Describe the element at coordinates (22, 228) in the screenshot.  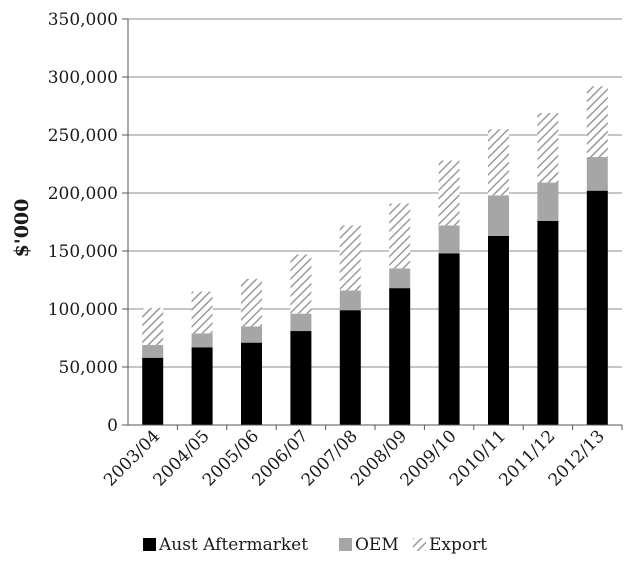
I see `y-axis-label: $'000` at that location.